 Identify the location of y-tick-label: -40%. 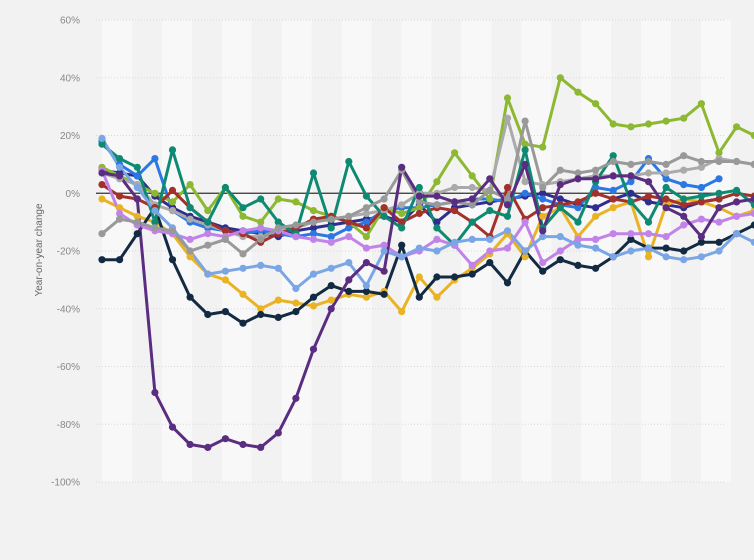
(68, 309).